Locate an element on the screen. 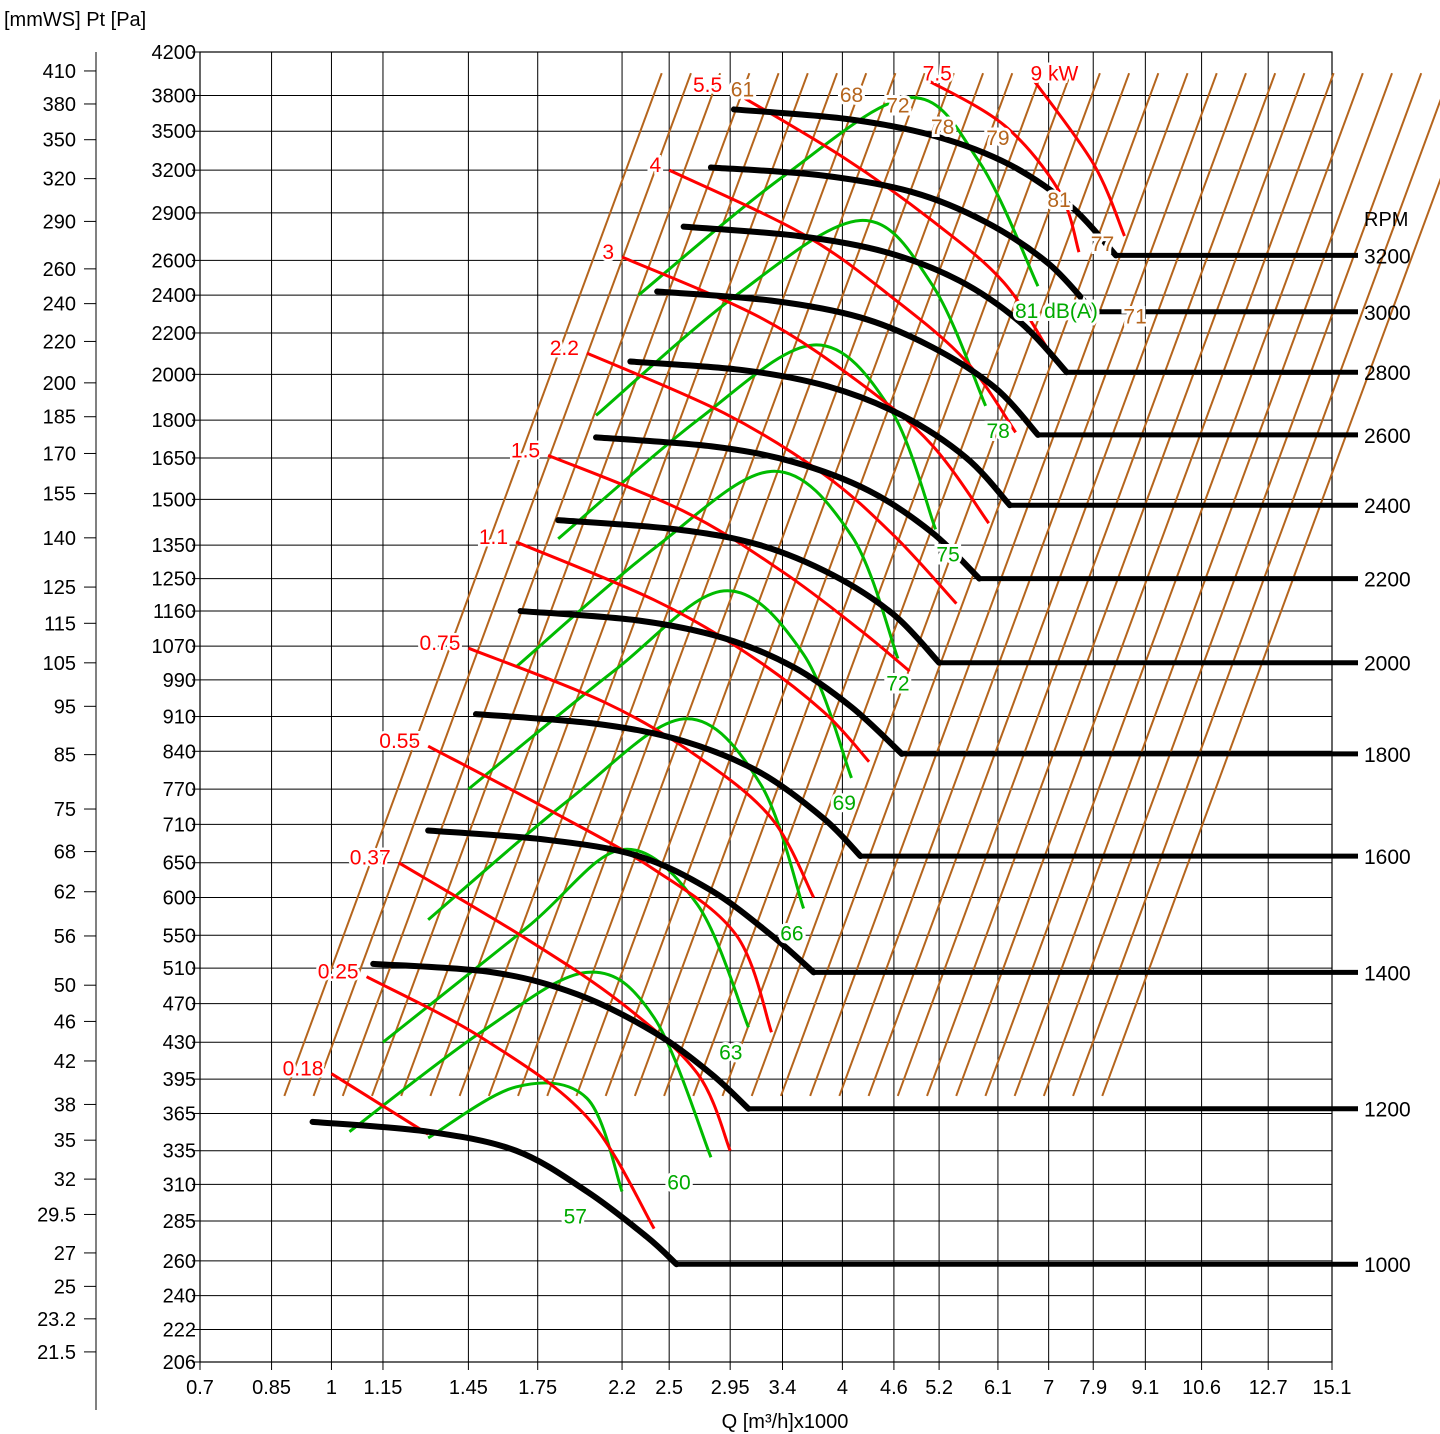 The image size is (1440, 1434). y-tick-label-pa: 3500 is located at coordinates (174, 132).